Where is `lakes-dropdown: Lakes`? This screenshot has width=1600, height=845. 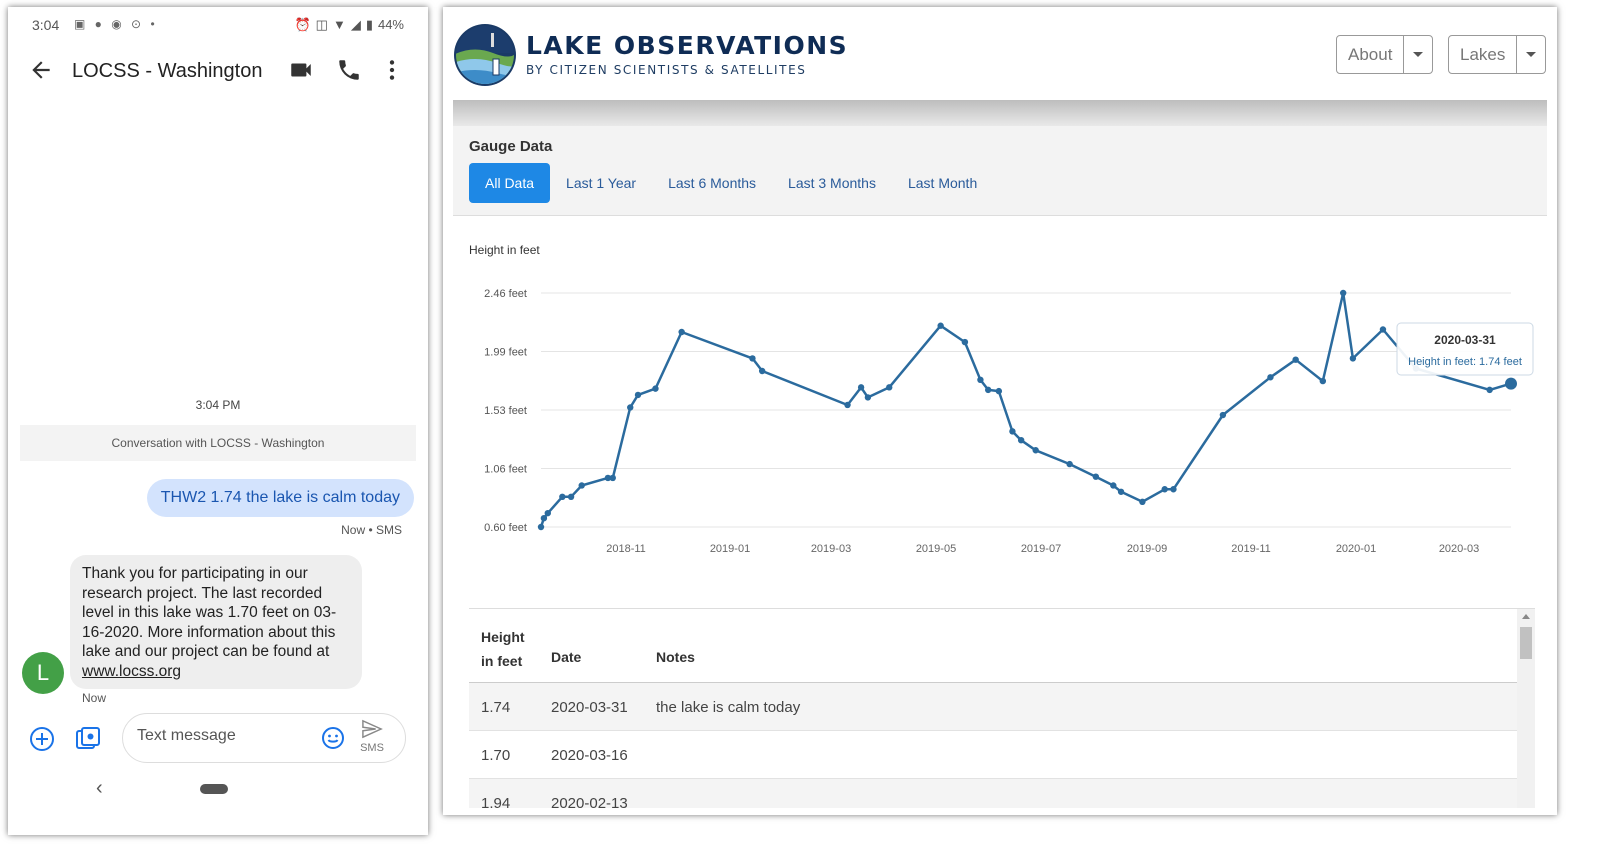
lakes-dropdown: Lakes is located at coordinates (1497, 54).